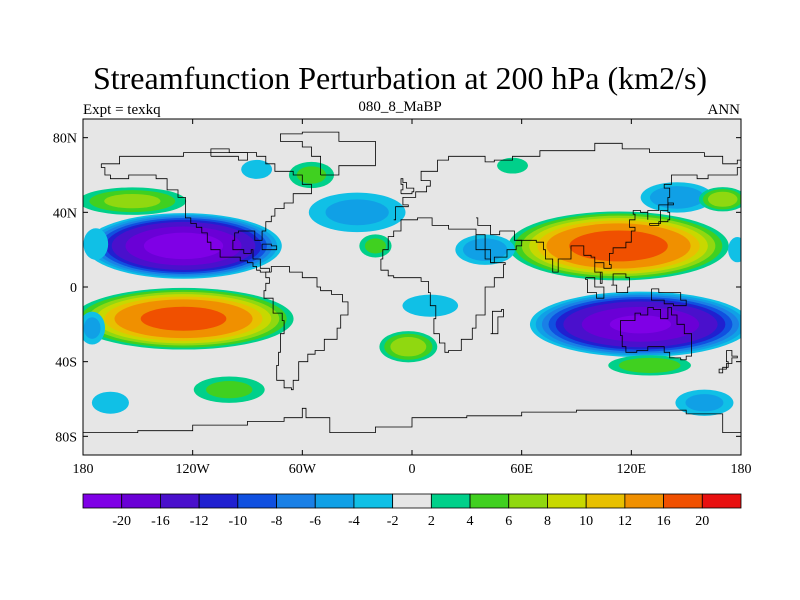  I want to click on lat-tick-label: 40N, so click(65, 213).